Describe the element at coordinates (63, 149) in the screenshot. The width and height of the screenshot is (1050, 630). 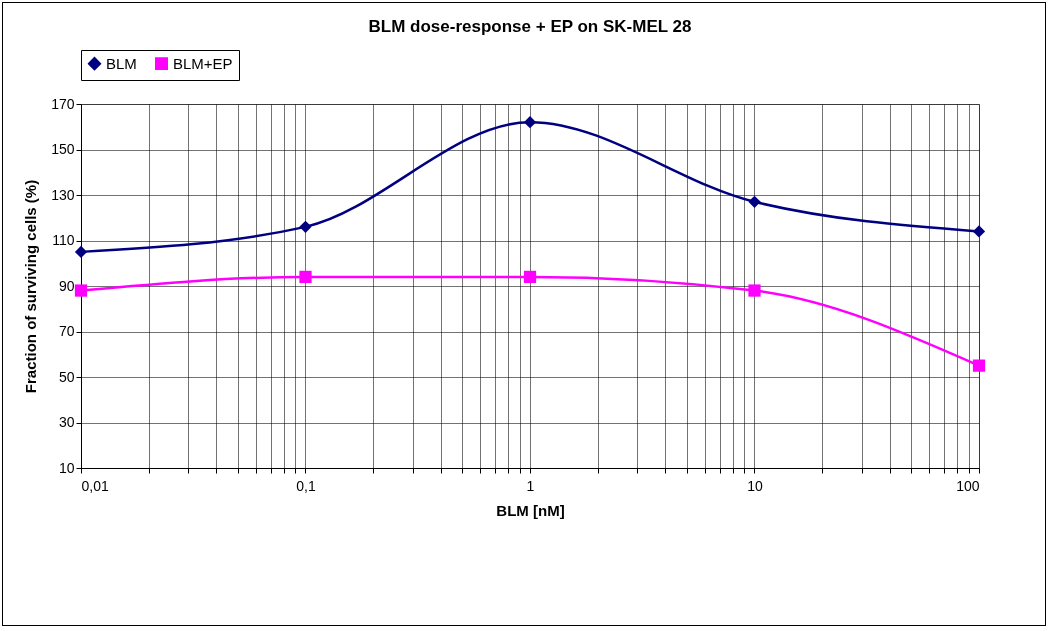
I see `y-tick-label: 150` at that location.